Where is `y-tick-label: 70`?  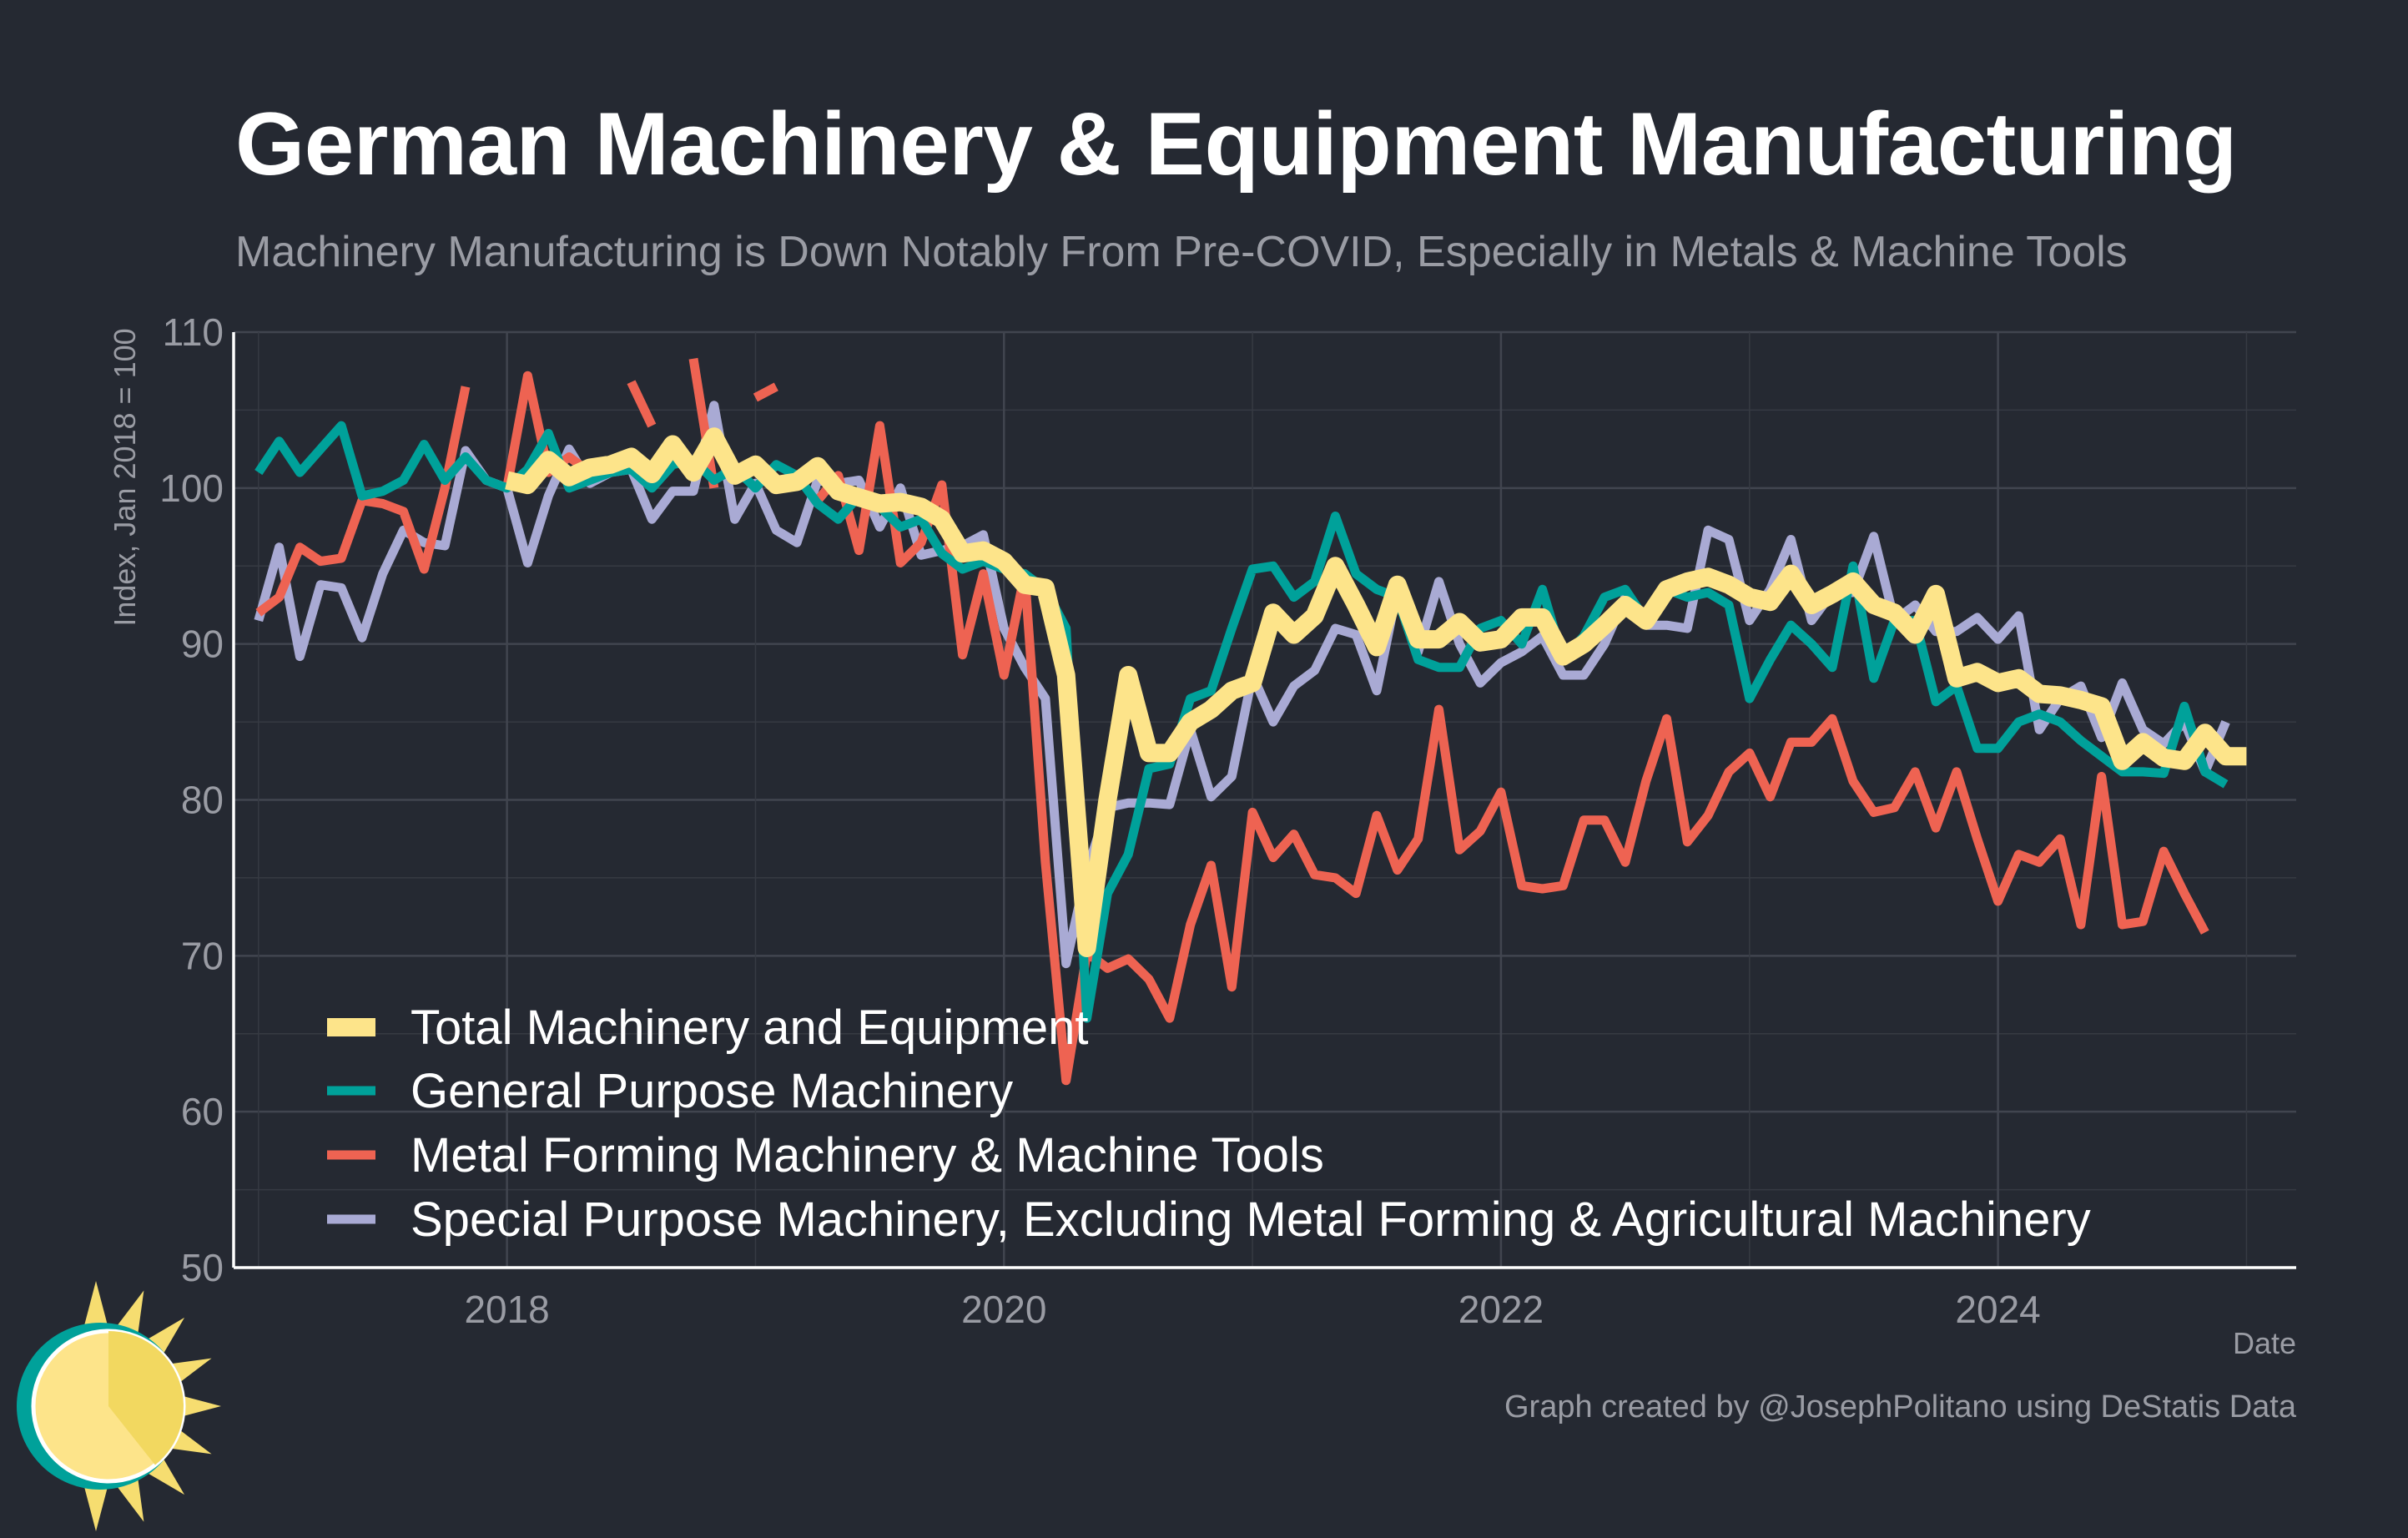
y-tick-label: 70 is located at coordinates (202, 955).